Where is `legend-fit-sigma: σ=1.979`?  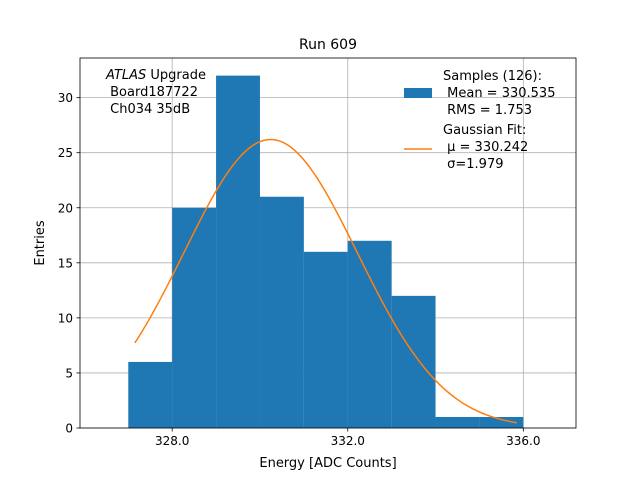
legend-fit-sigma: σ=1.979 is located at coordinates (473, 164).